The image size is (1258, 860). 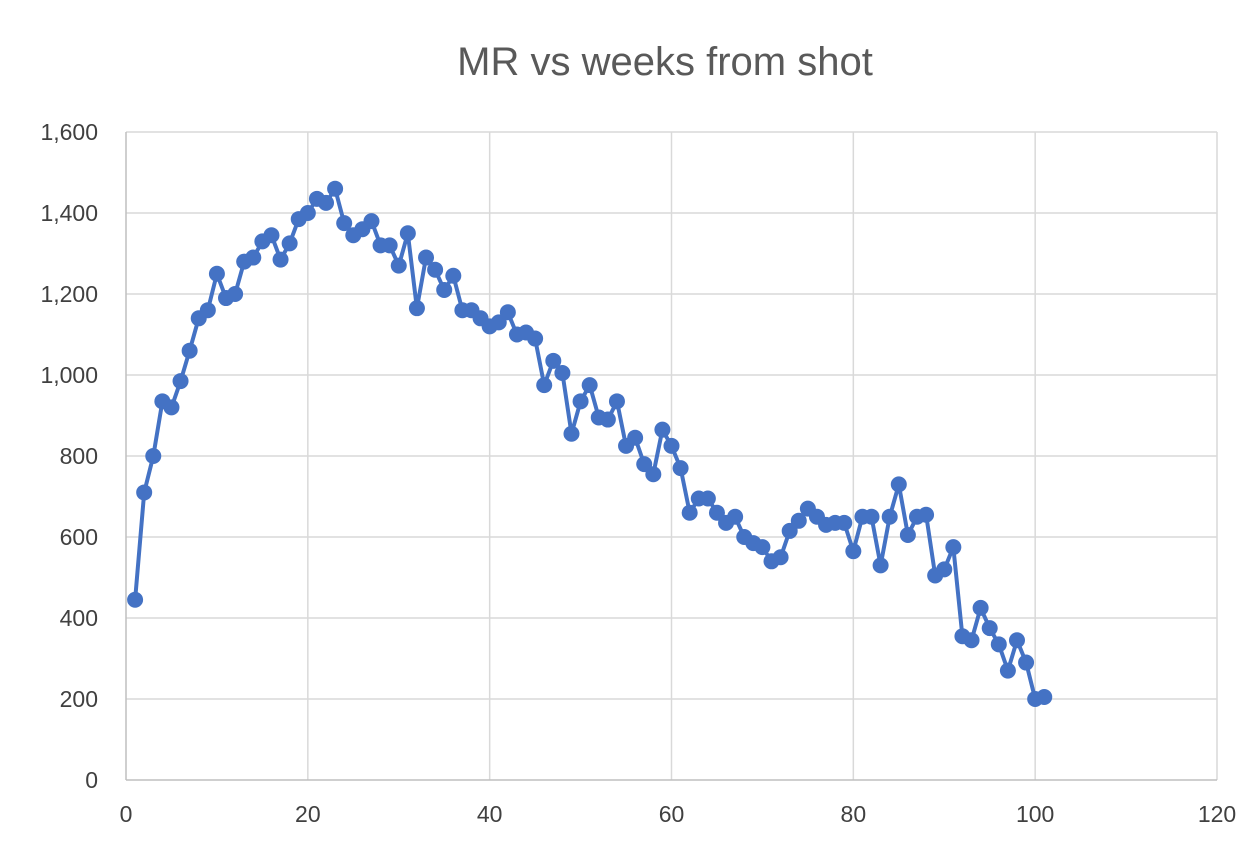 What do you see at coordinates (126, 814) in the screenshot?
I see `x-tick-label: 0` at bounding box center [126, 814].